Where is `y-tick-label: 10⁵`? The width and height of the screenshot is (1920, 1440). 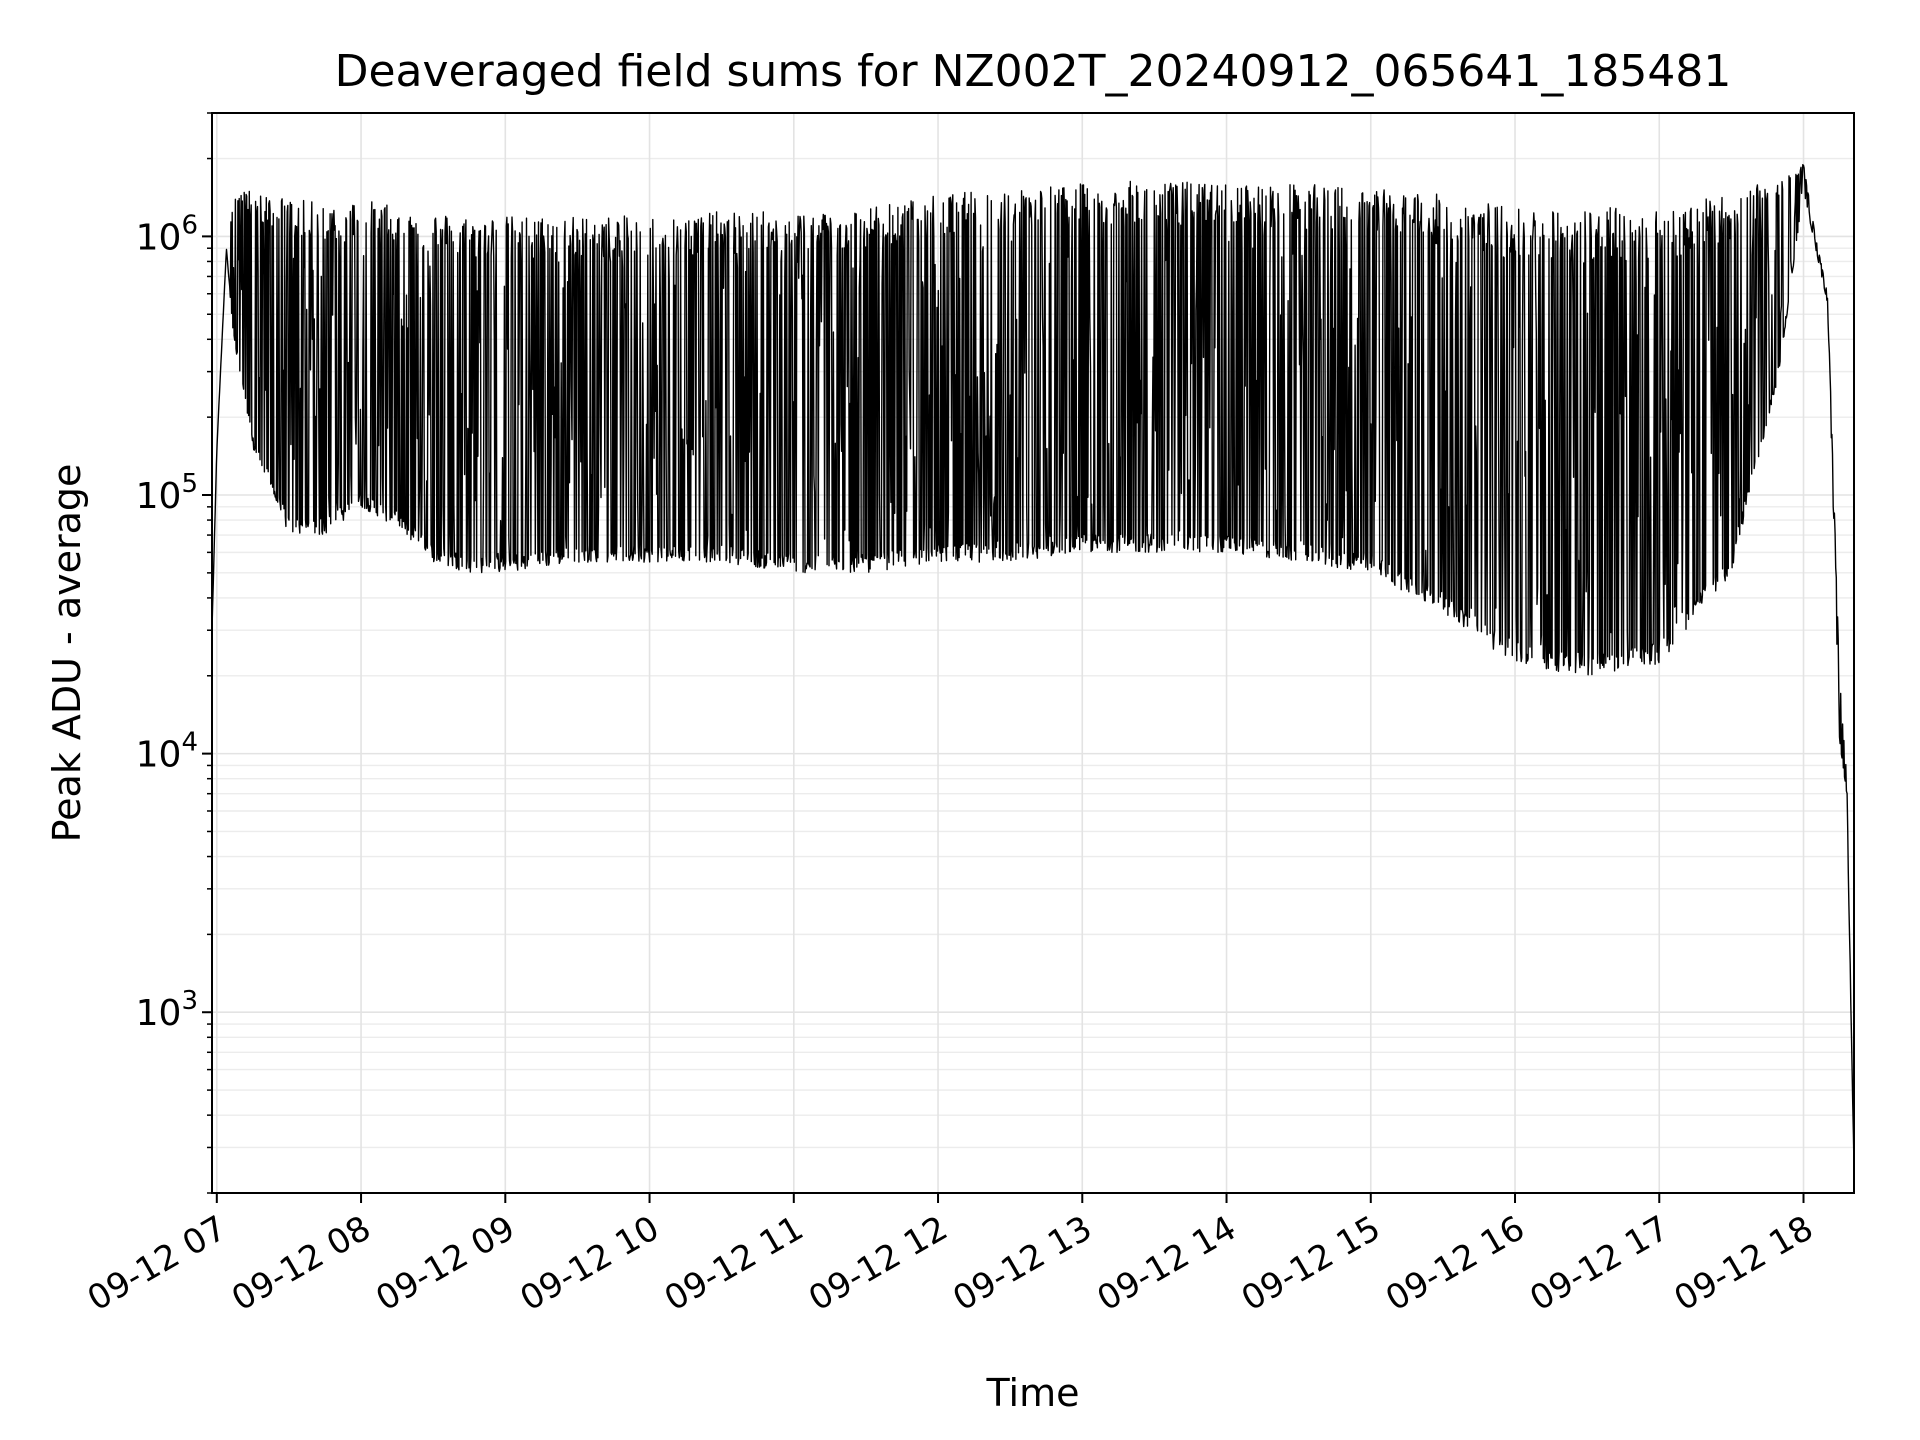
y-tick-label: 10⁵ is located at coordinates (167, 493).